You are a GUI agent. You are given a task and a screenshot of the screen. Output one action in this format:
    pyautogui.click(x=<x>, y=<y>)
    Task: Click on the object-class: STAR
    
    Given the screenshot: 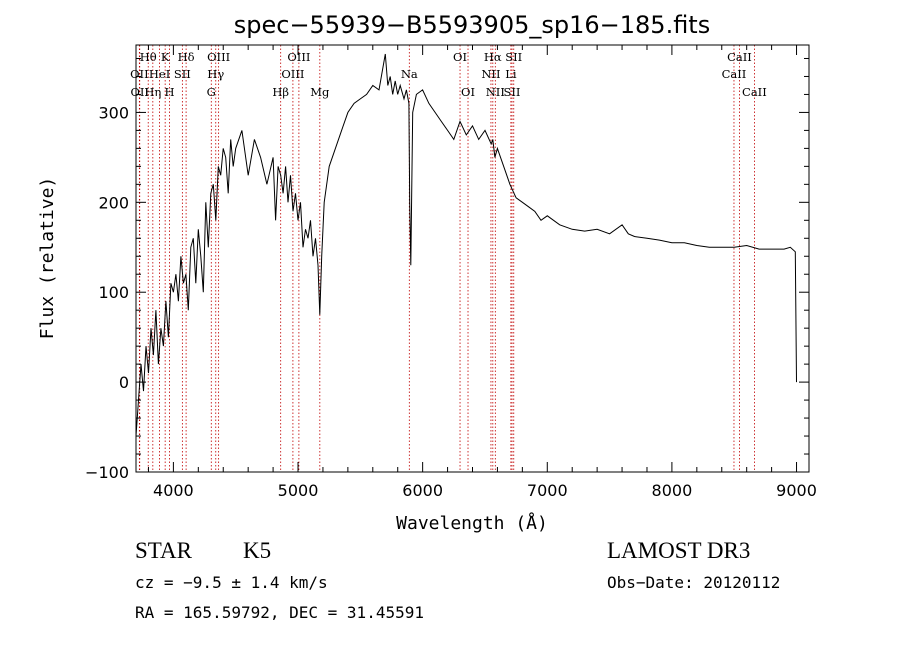 What is the action you would take?
    pyautogui.click(x=163, y=550)
    